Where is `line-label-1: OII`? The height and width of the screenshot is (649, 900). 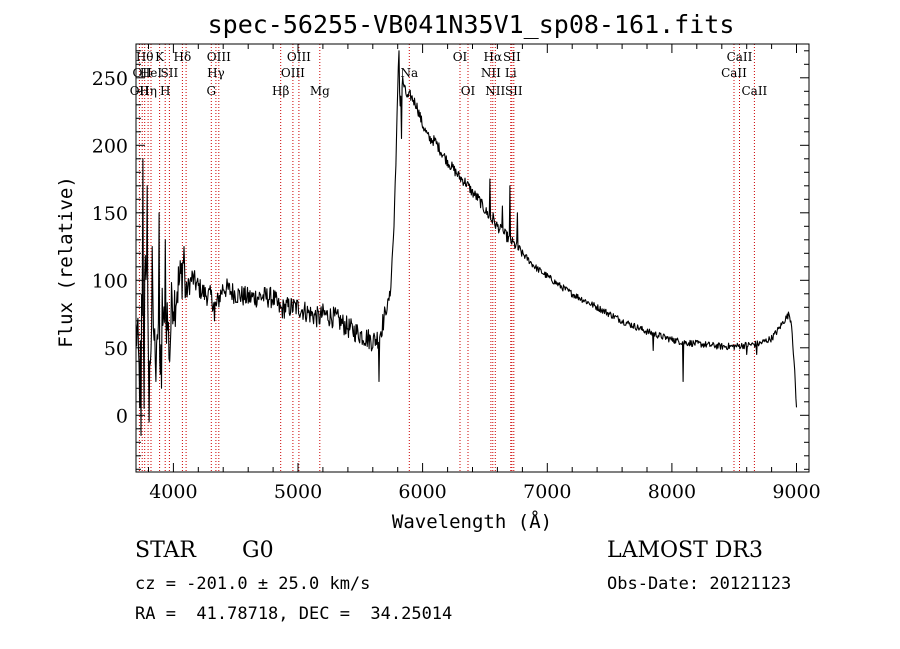 line-label-1: OII is located at coordinates (143, 73).